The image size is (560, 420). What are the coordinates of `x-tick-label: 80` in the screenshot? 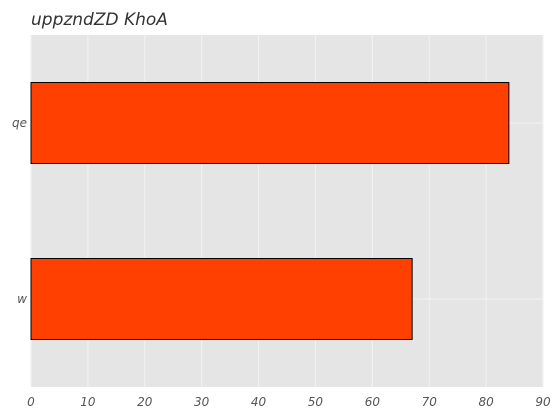 It's located at (486, 402).